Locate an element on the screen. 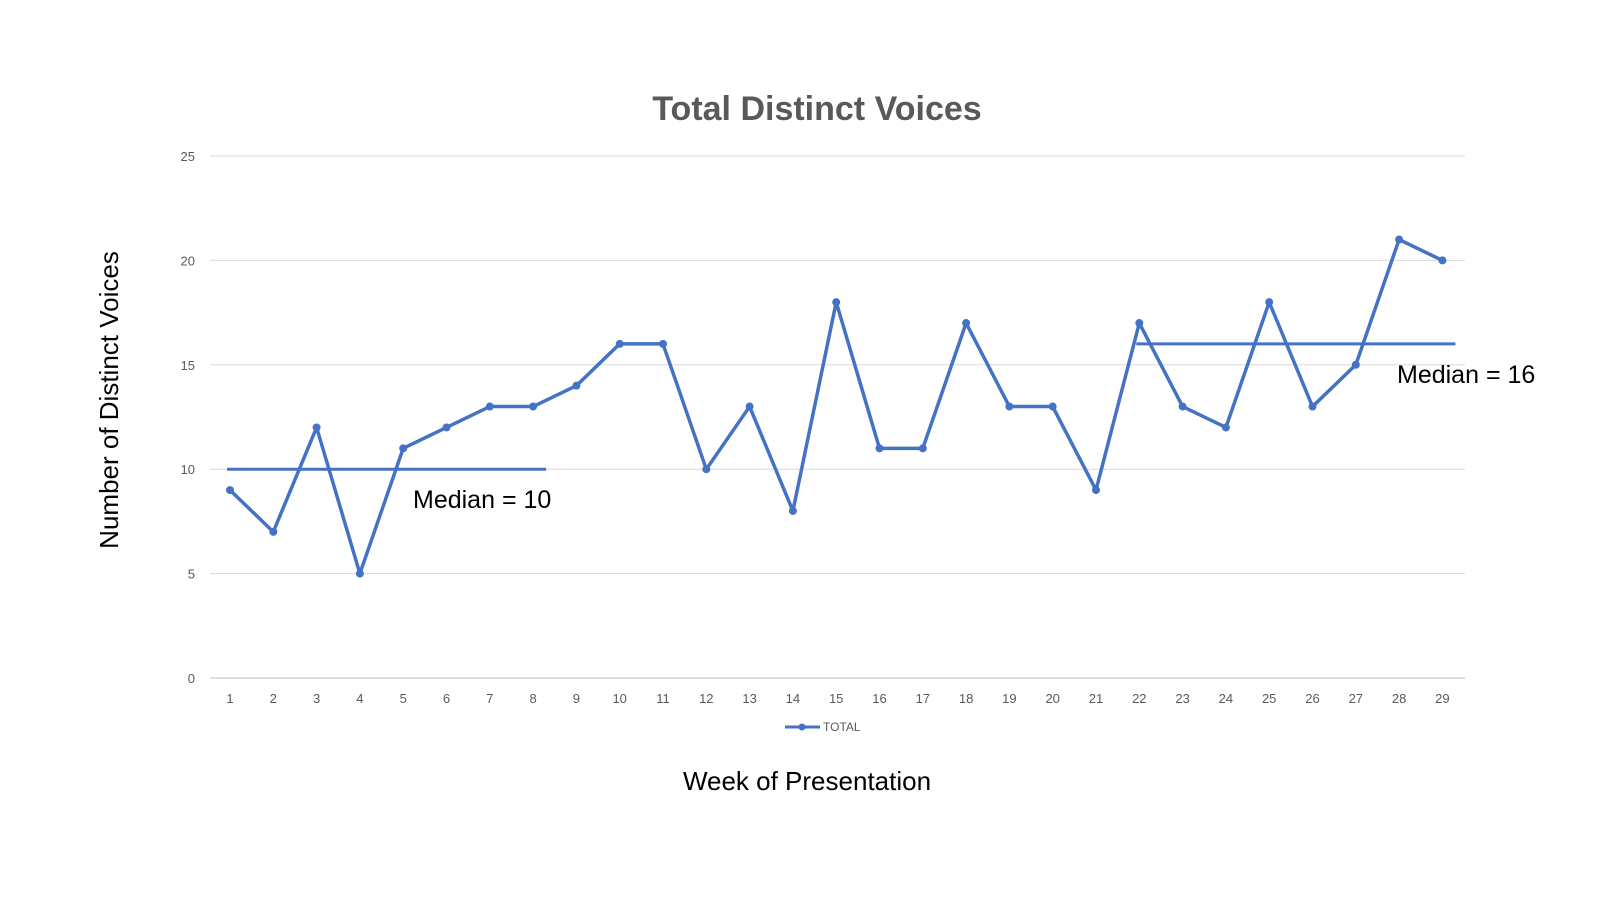 This screenshot has width=1610, height=904. x-tick-label: 5 is located at coordinates (403, 698).